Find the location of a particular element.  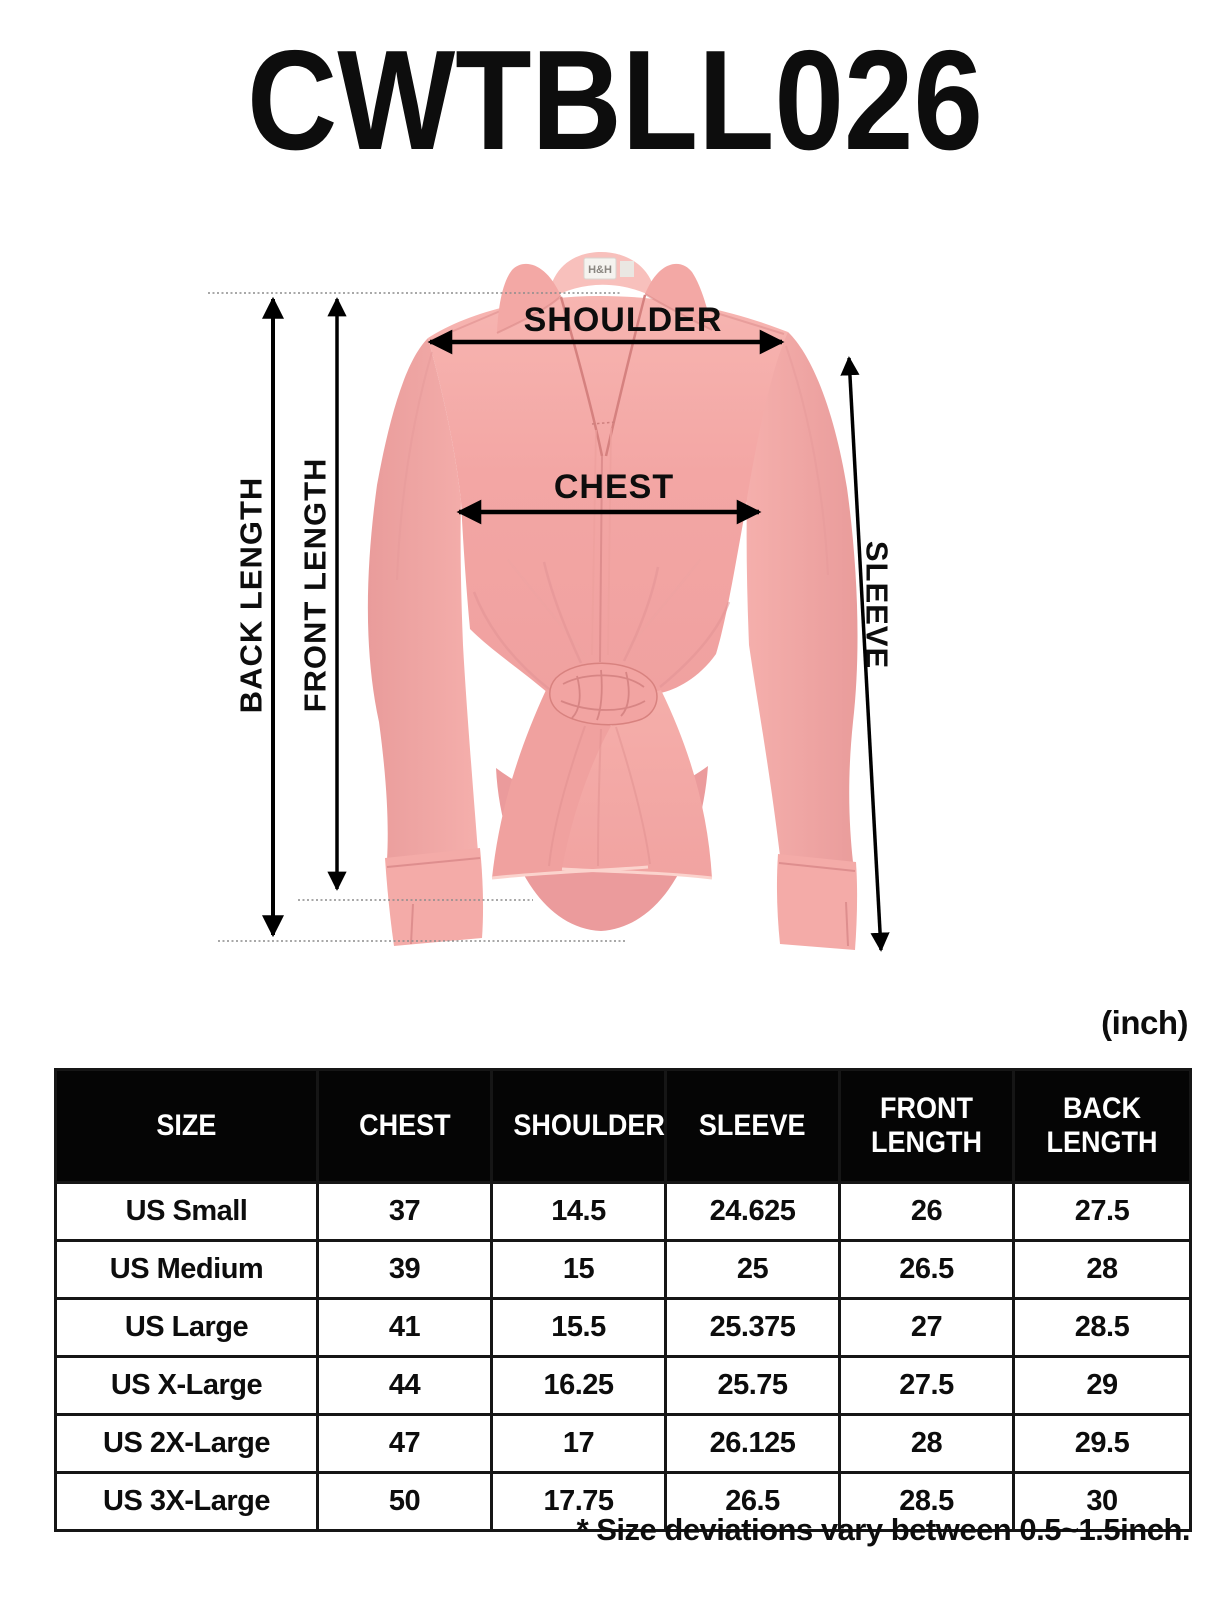

cell-size: US 3X-Large is located at coordinates (186, 1501).